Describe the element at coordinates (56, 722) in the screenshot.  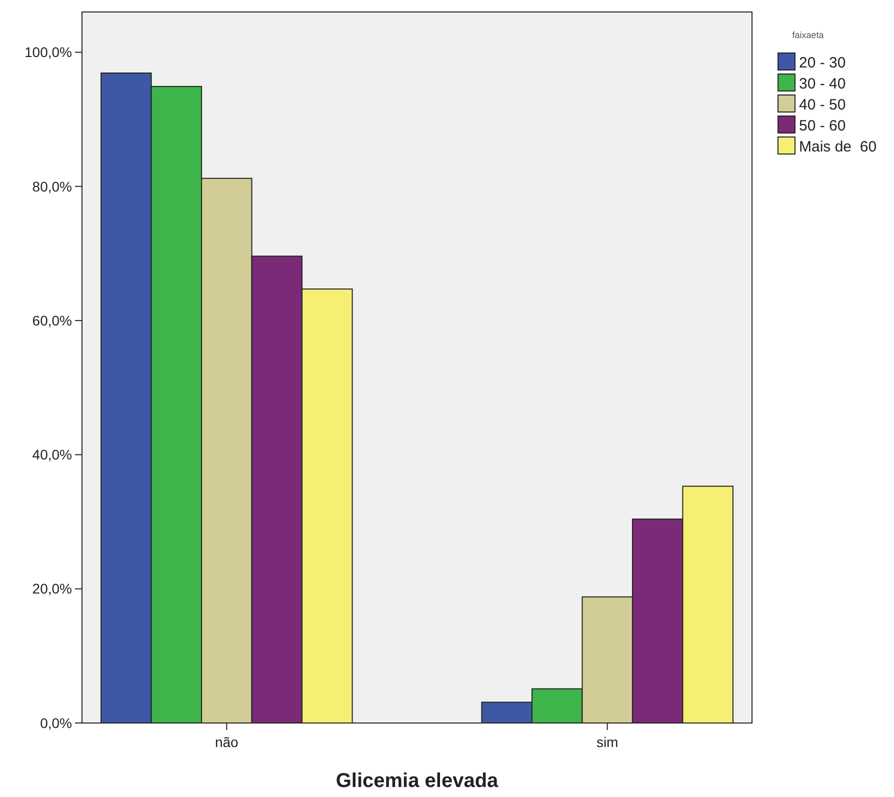
I see `y-tick-label: 0,0%` at that location.